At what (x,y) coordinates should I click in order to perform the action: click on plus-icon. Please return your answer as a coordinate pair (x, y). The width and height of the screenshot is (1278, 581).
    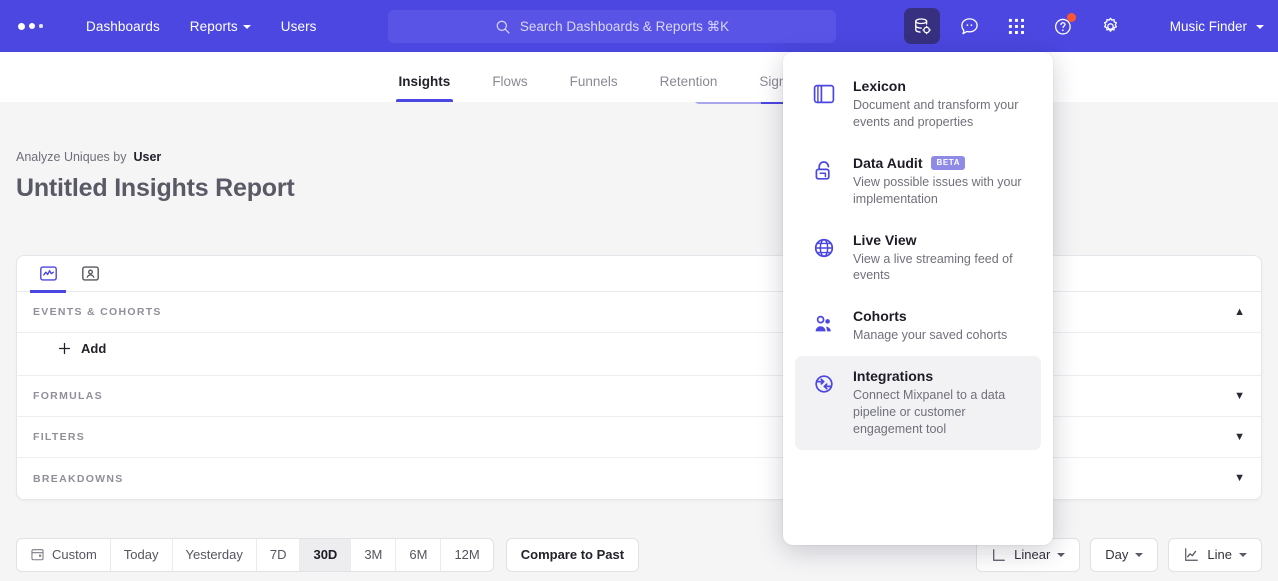
    Looking at the image, I should click on (64, 348).